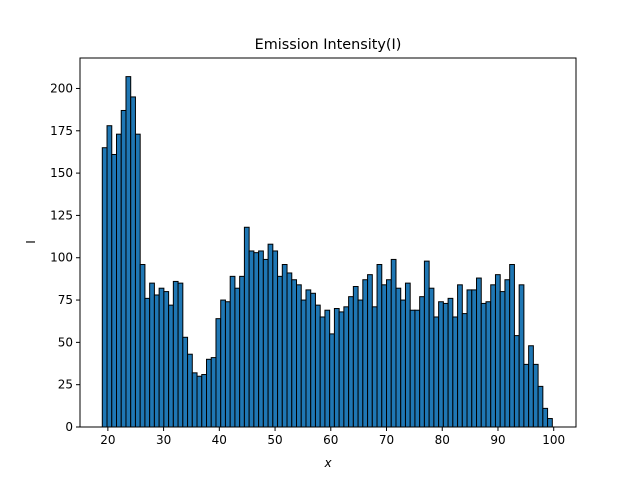  What do you see at coordinates (442, 440) in the screenshot?
I see `x-tick-label: 80` at bounding box center [442, 440].